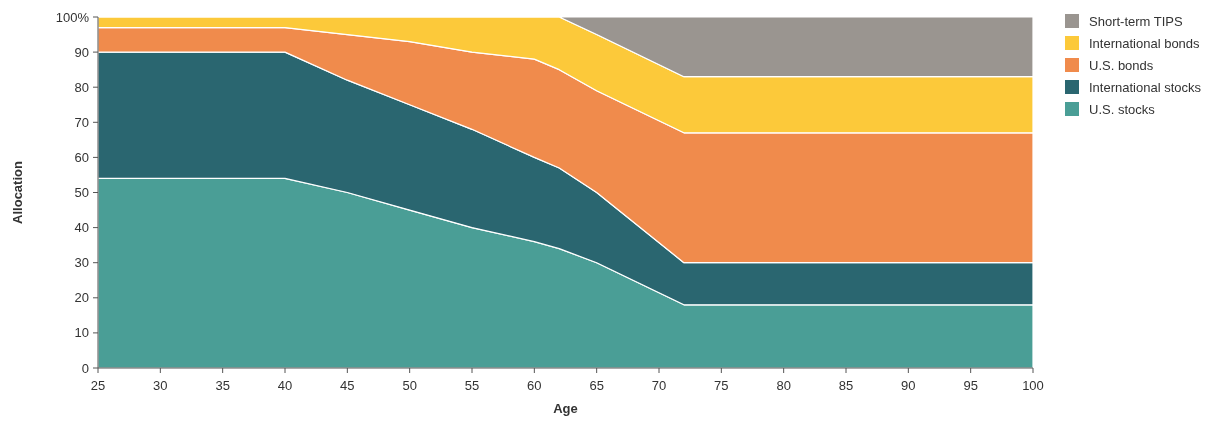  What do you see at coordinates (721, 385) in the screenshot?
I see `x-tick-label: 75` at bounding box center [721, 385].